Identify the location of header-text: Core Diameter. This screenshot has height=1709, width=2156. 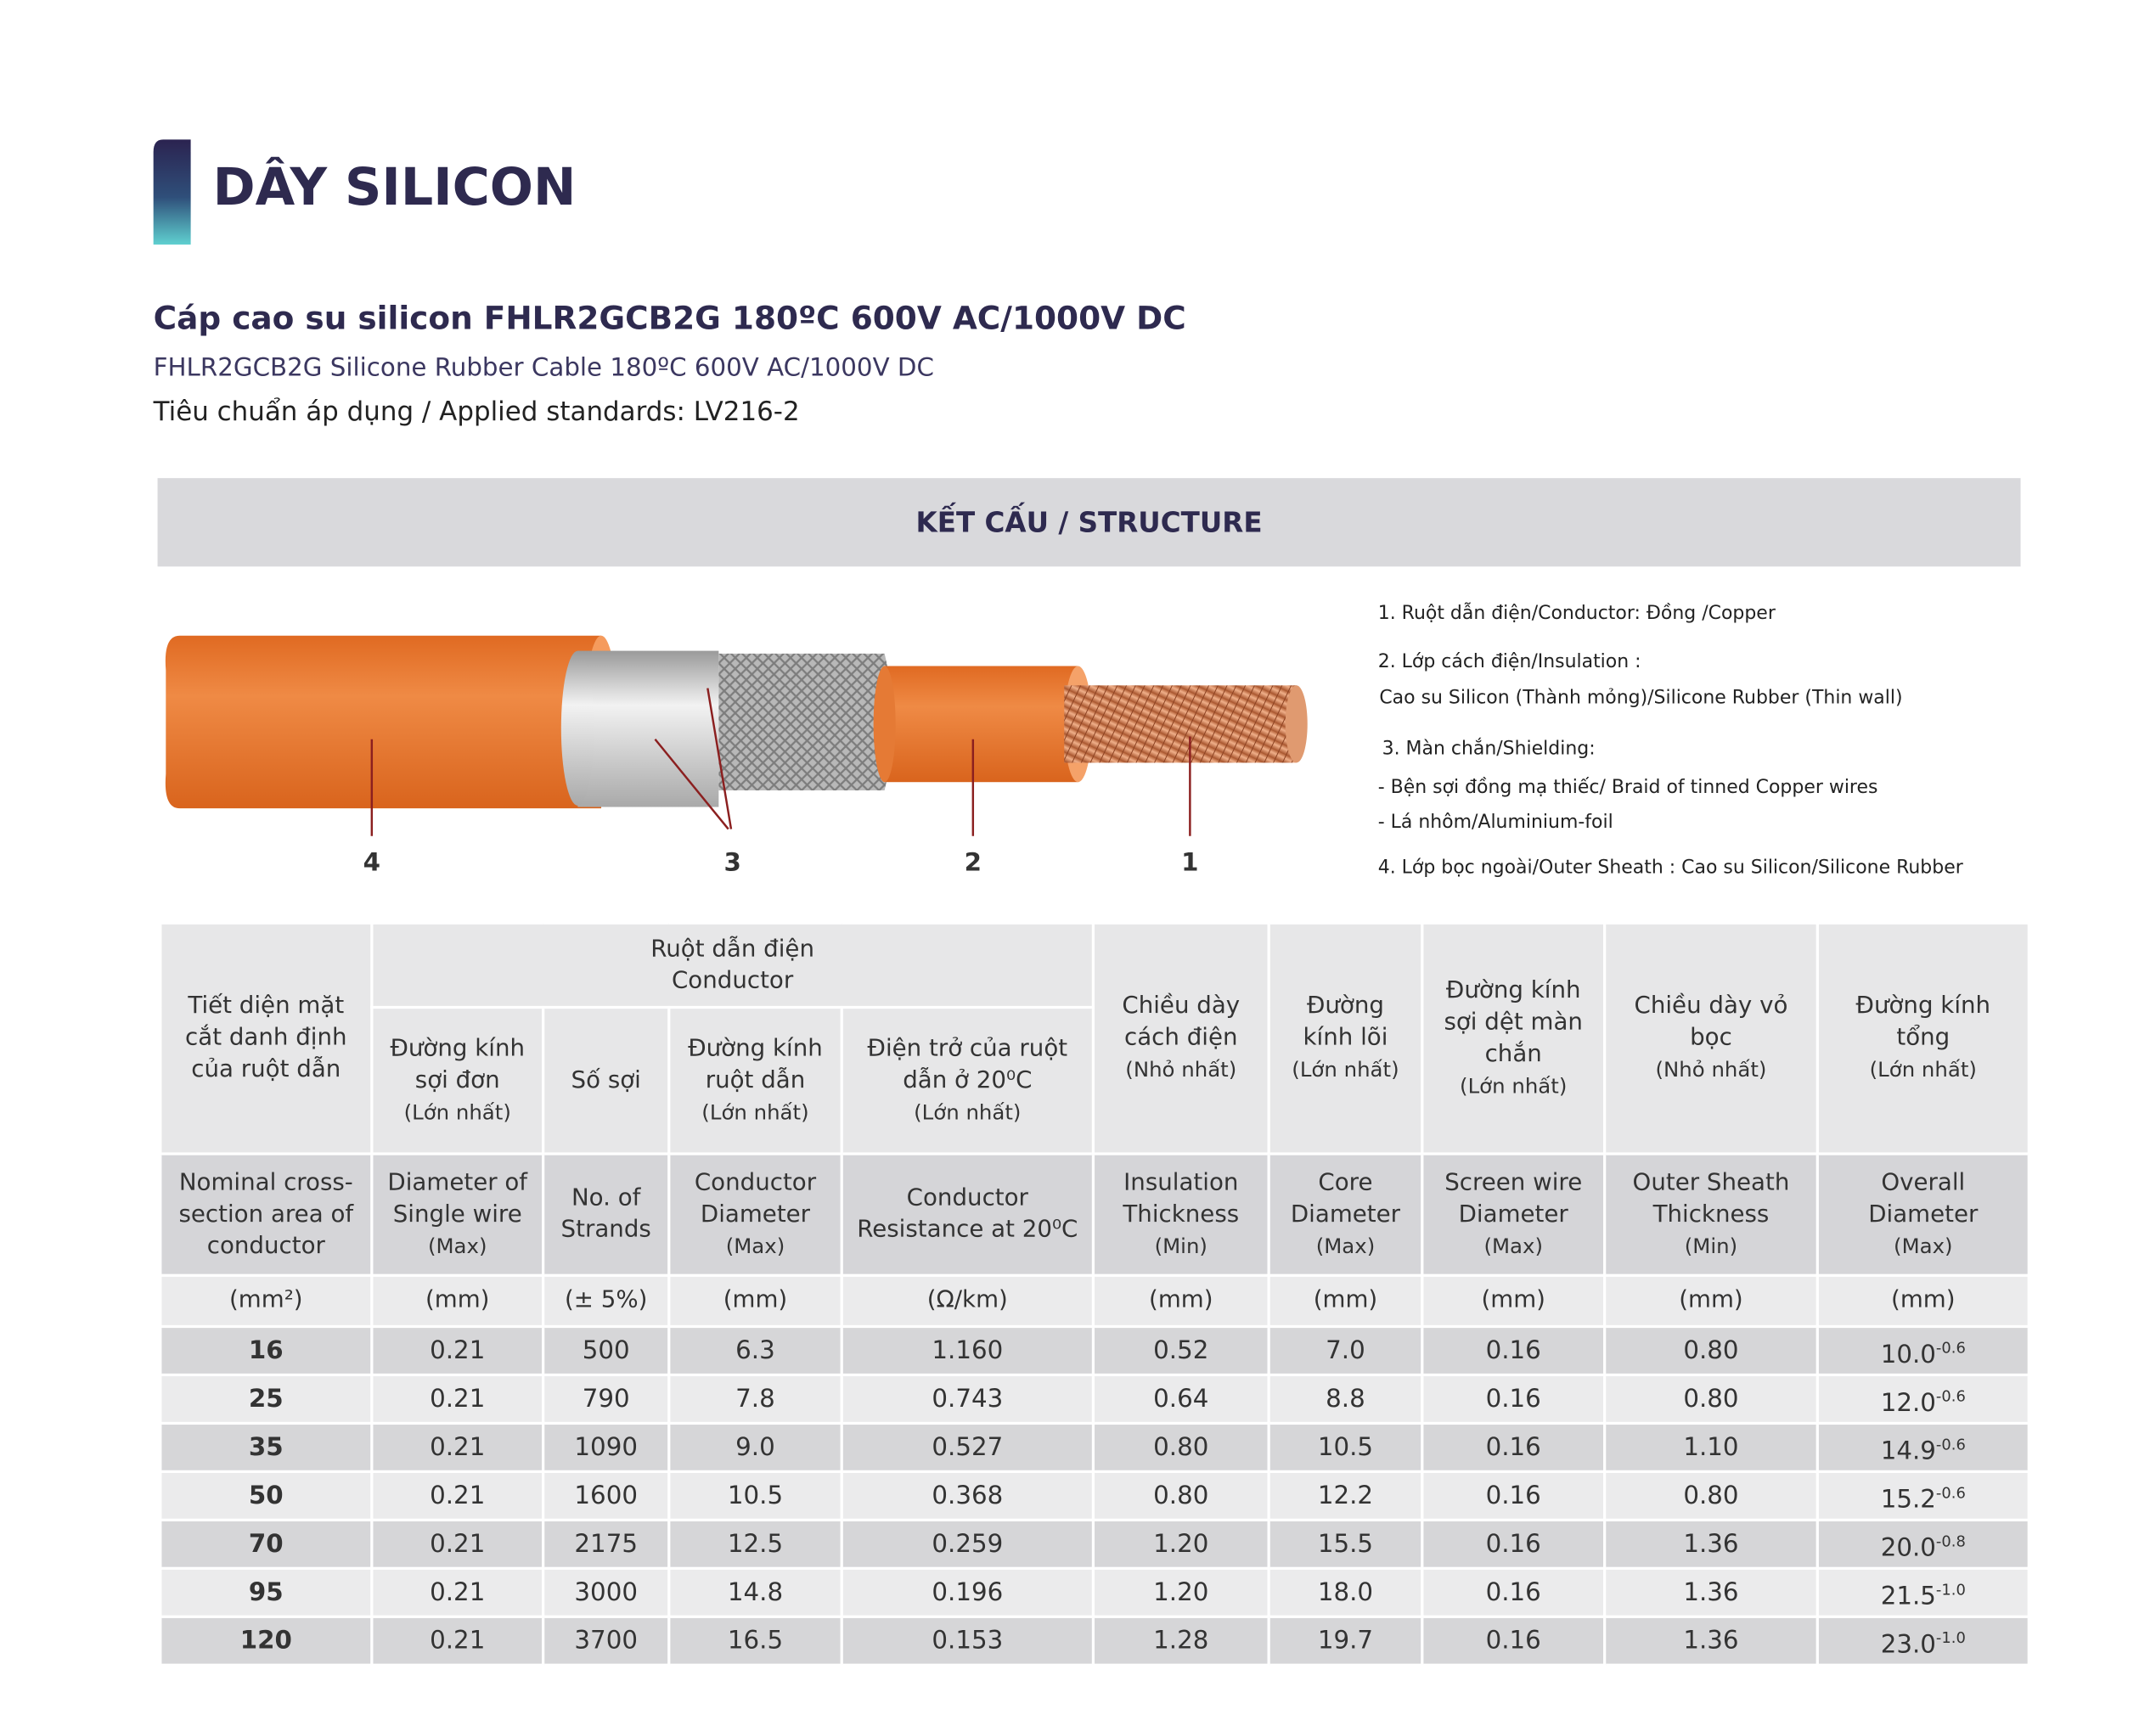
(1345, 1198).